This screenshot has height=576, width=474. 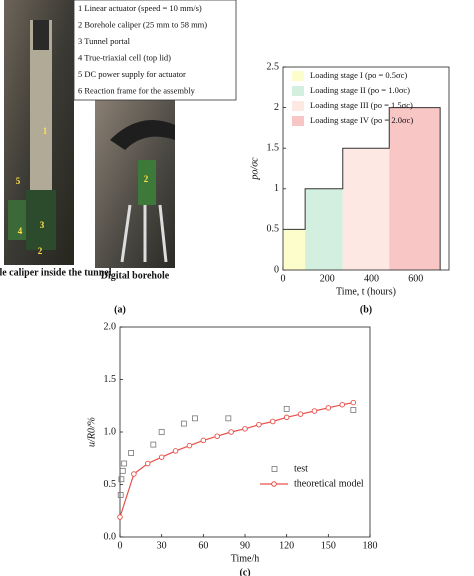 I want to click on photo-right, so click(x=135, y=184).